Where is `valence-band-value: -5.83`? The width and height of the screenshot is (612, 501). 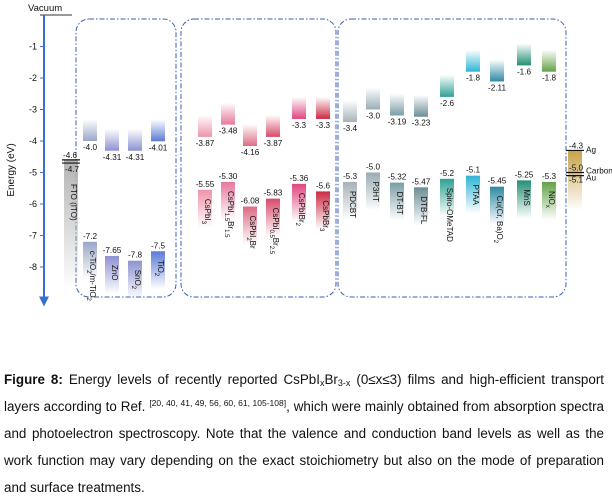 valence-band-value: -5.83 is located at coordinates (273, 193).